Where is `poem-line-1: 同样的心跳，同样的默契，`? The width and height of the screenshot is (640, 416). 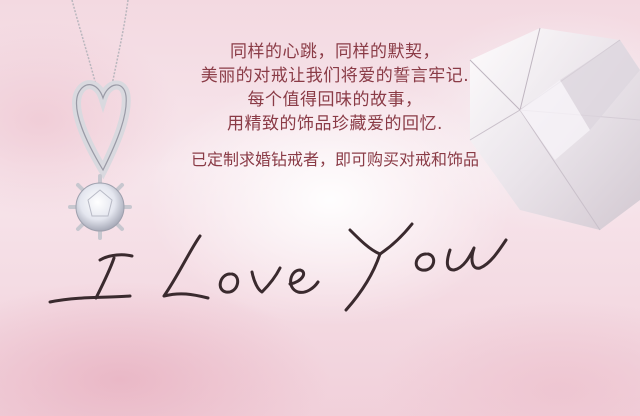 poem-line-1: 同样的心跳，同样的默契， is located at coordinates (335, 52).